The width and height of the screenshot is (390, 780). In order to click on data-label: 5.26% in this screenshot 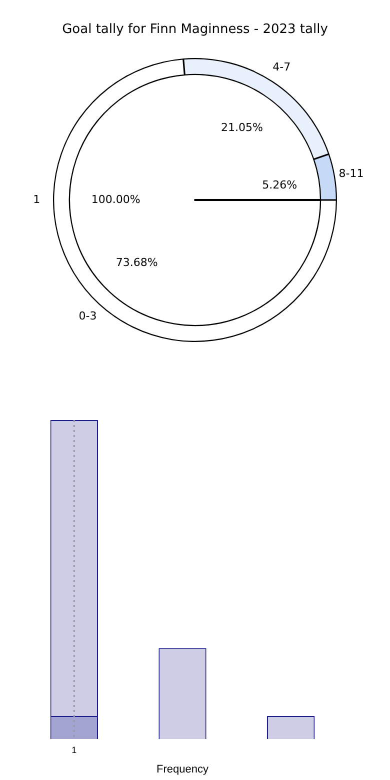, I will do `click(280, 185)`.